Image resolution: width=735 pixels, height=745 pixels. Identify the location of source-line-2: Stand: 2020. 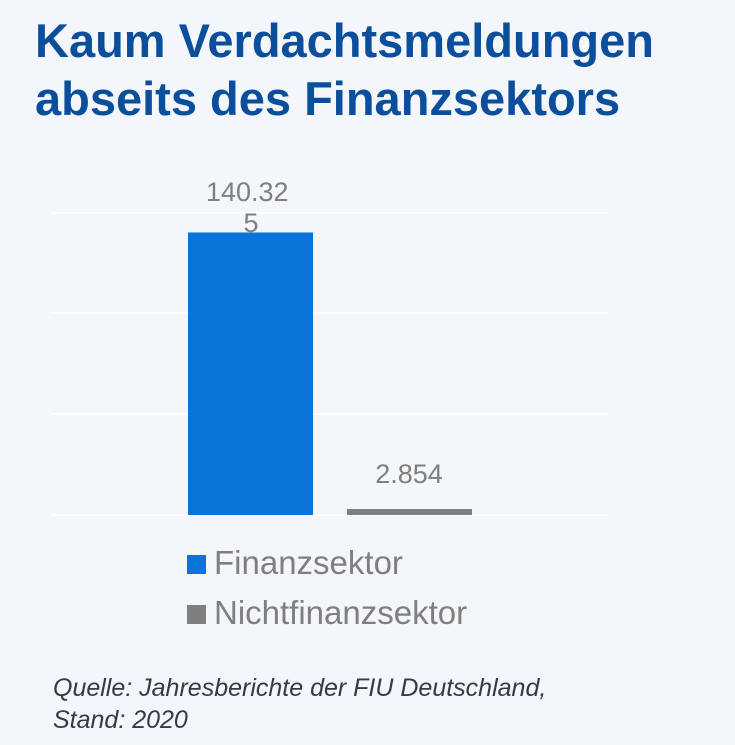
(120, 720).